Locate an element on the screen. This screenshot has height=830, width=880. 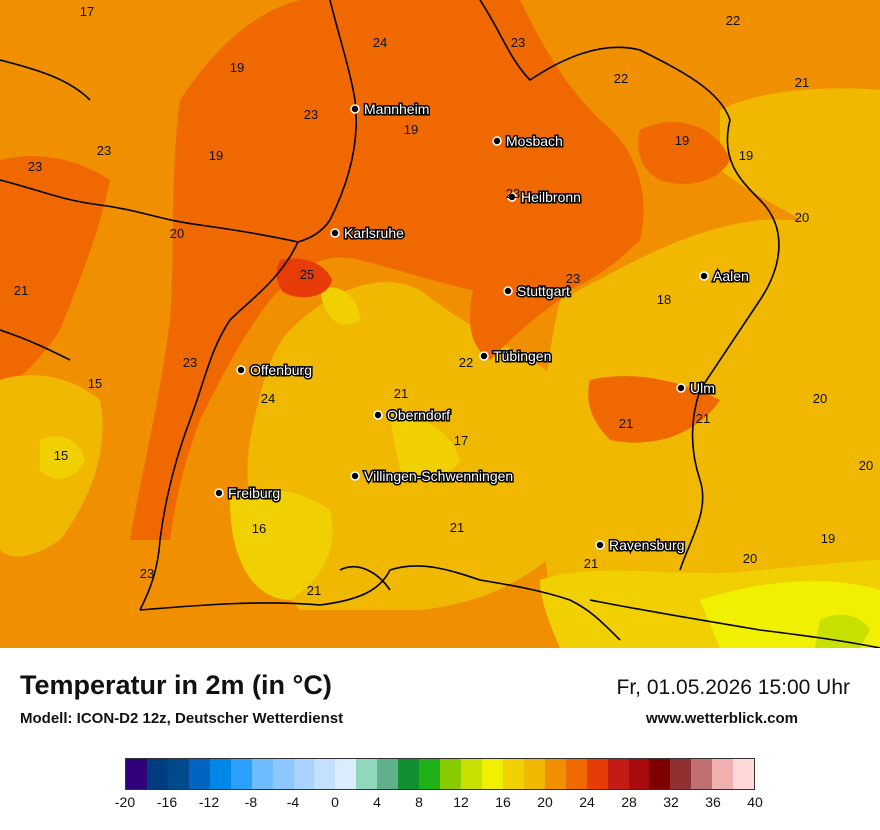
forecast-datetime: Fr, 01.05.2026 15:00 Uhr is located at coordinates (733, 687).